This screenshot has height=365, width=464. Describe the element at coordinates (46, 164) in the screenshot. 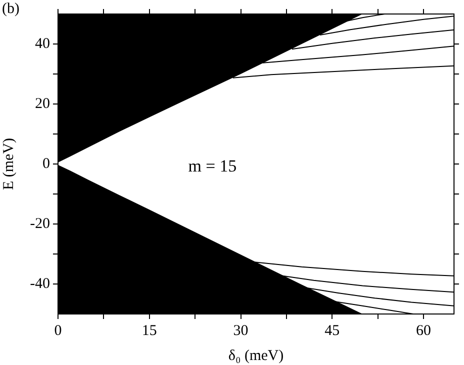

I see `y-tick-label: 0` at that location.